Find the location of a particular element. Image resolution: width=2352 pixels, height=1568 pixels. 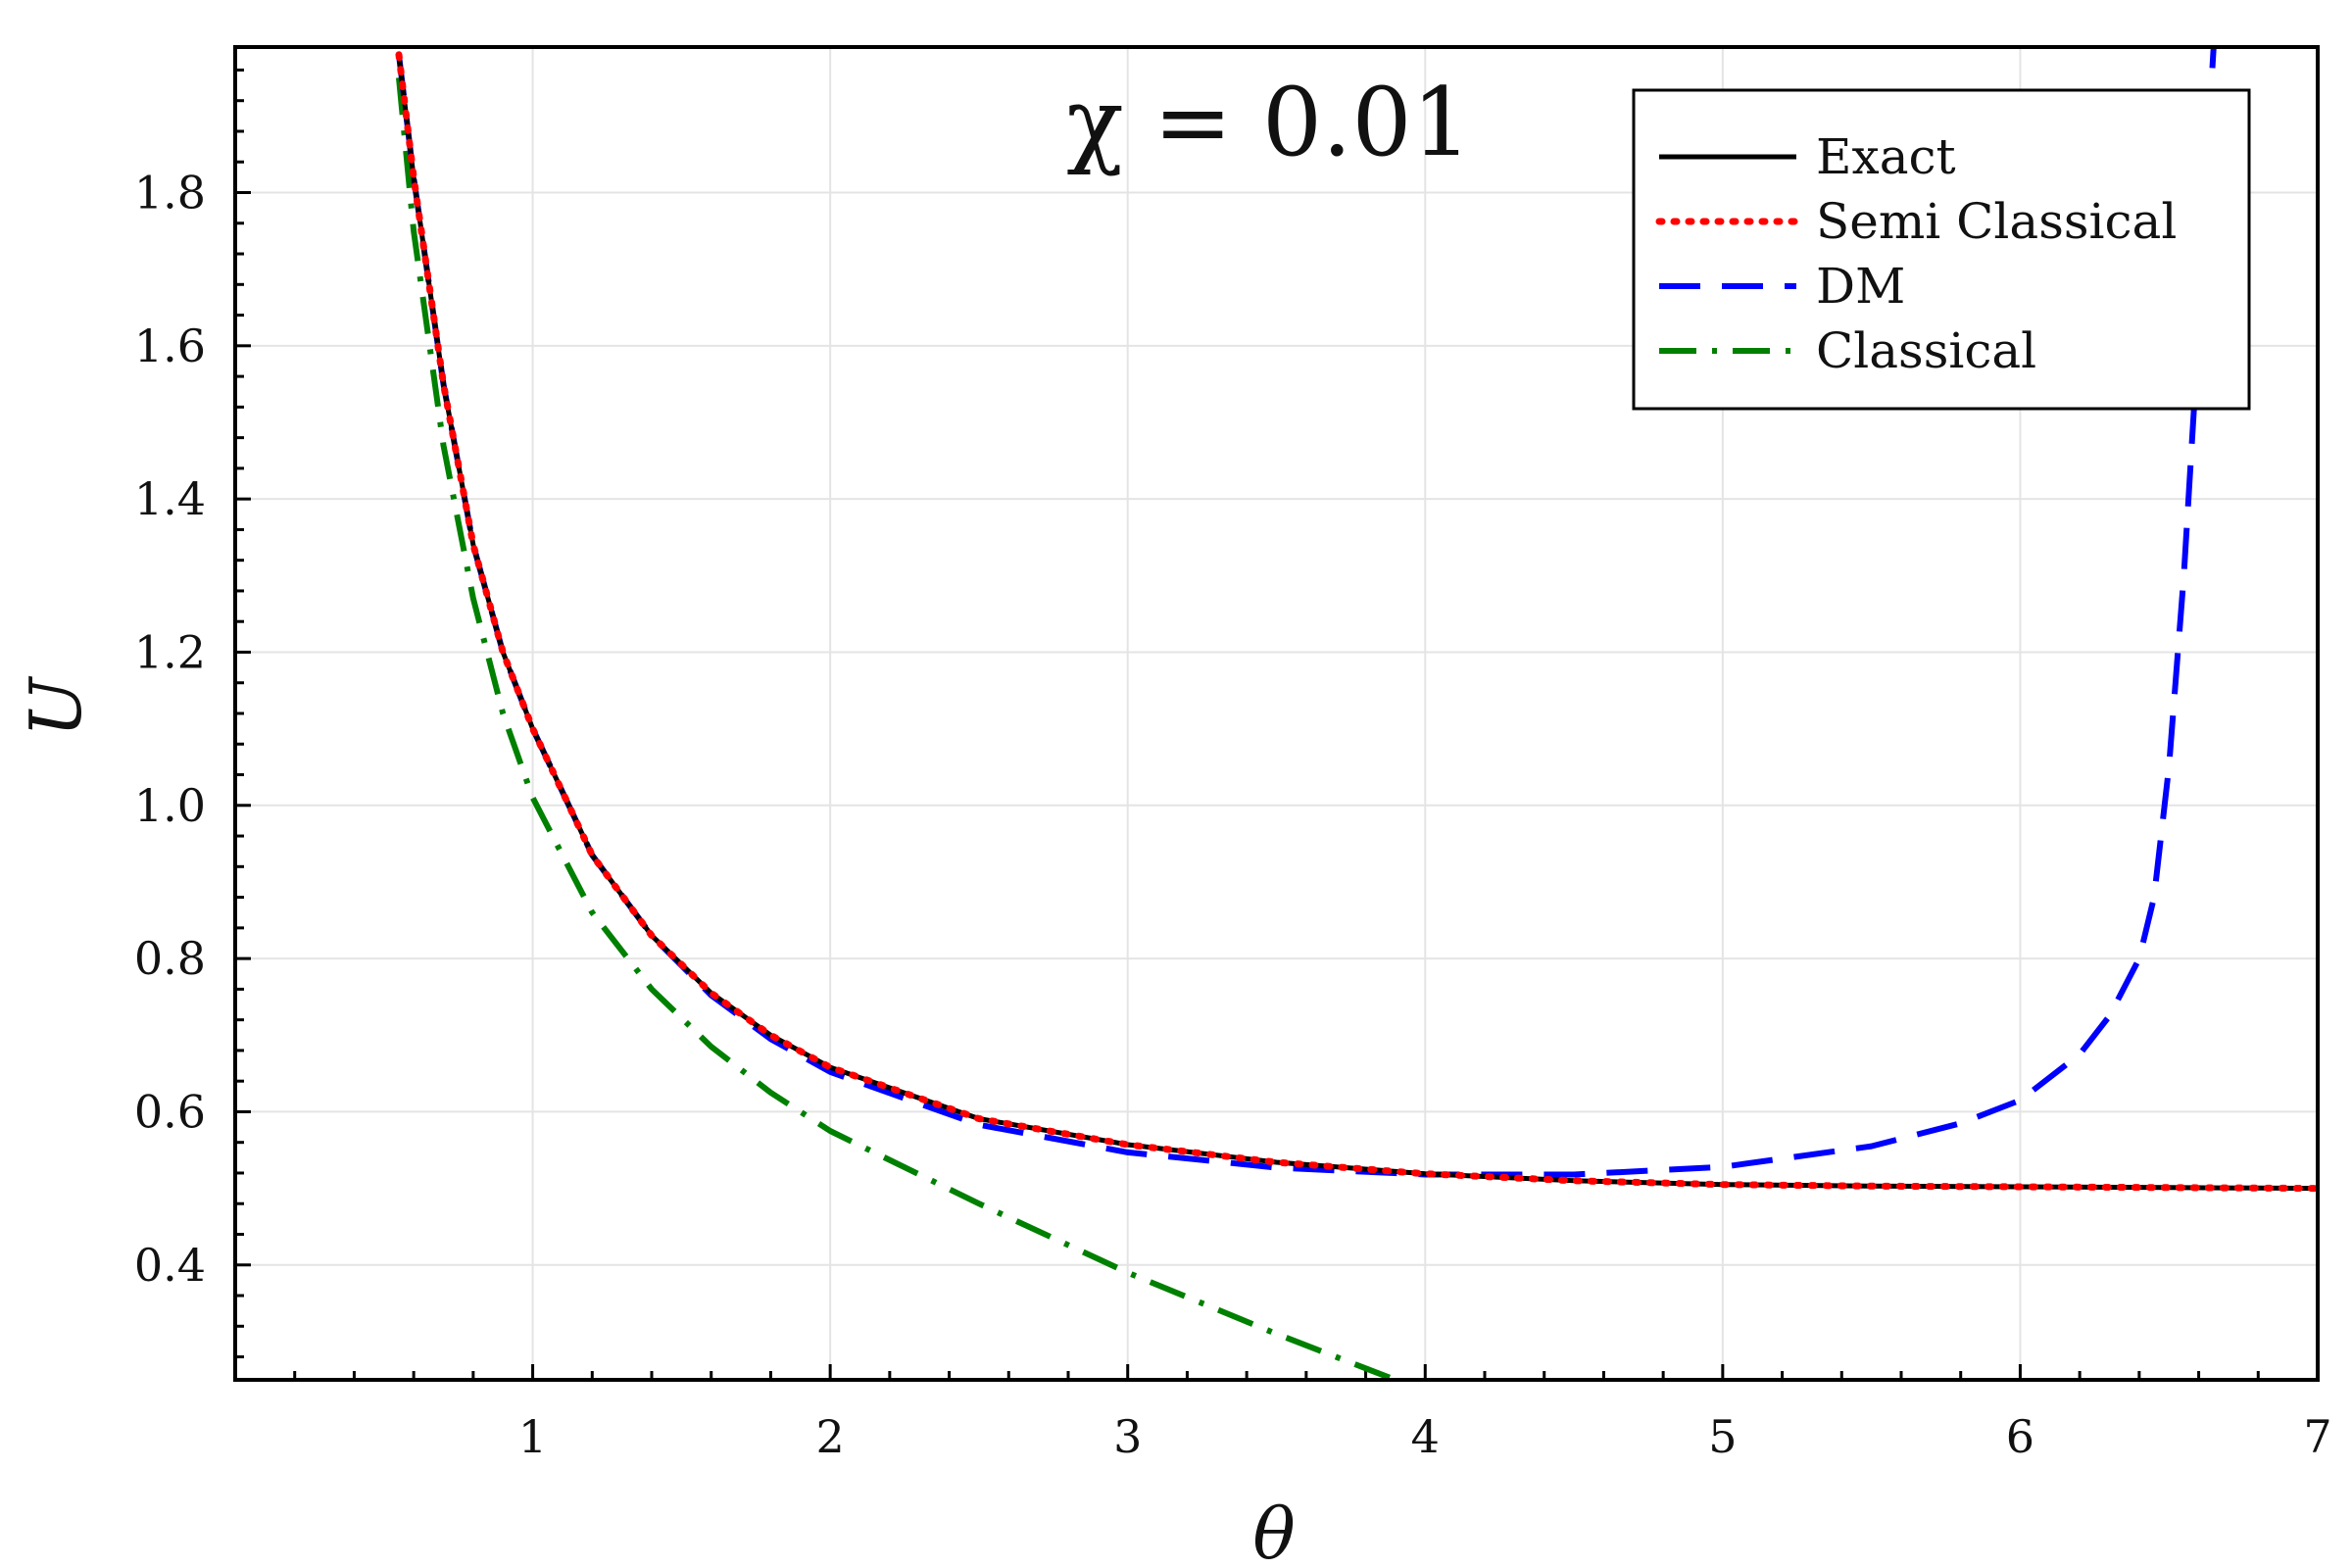

chi-annotation: χ = 0.01 is located at coordinates (1268, 122).